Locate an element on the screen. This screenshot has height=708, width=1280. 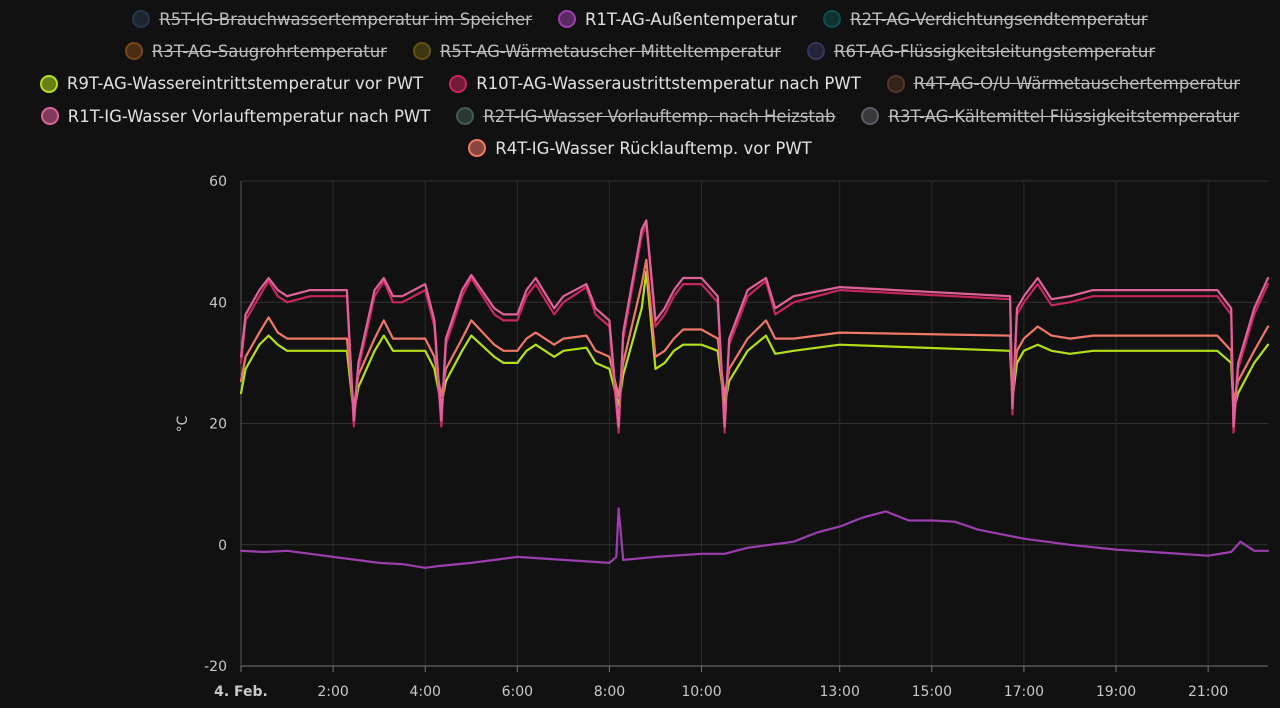
y-tick-label: 20 is located at coordinates (218, 425).